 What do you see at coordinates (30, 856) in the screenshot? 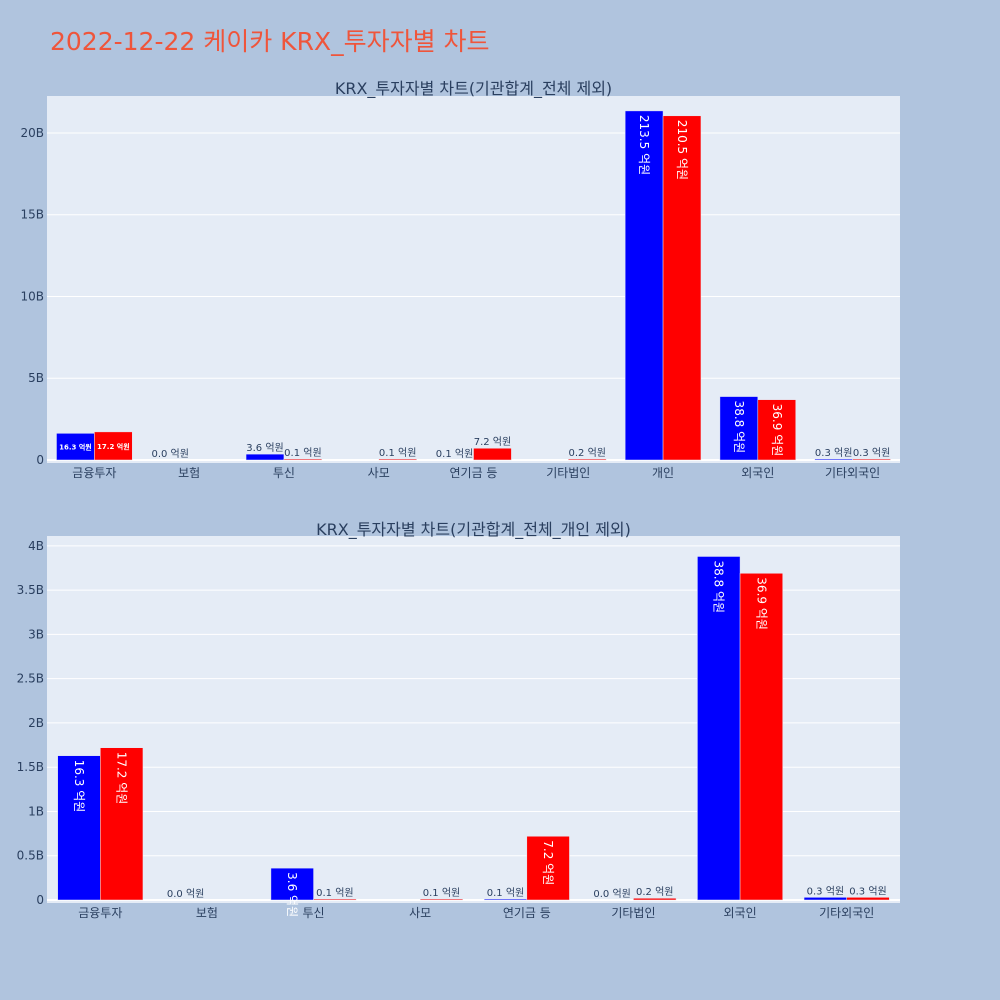
I see `y-tick-label: 0.5B` at bounding box center [30, 856].